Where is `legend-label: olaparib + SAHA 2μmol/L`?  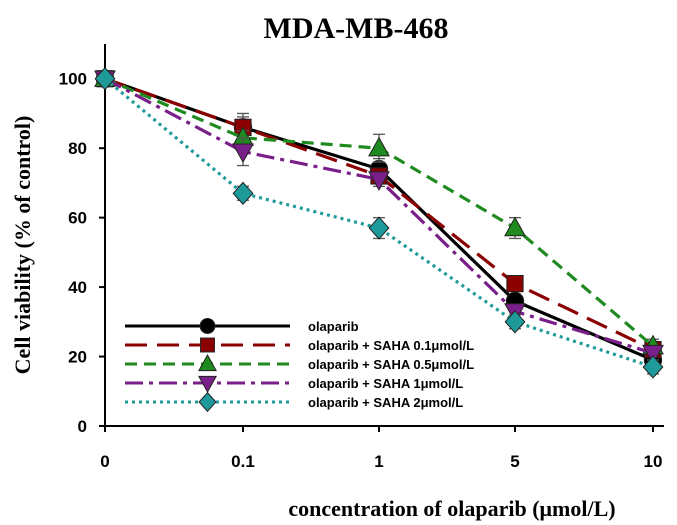
legend-label: olaparib + SAHA 2μmol/L is located at coordinates (385, 402).